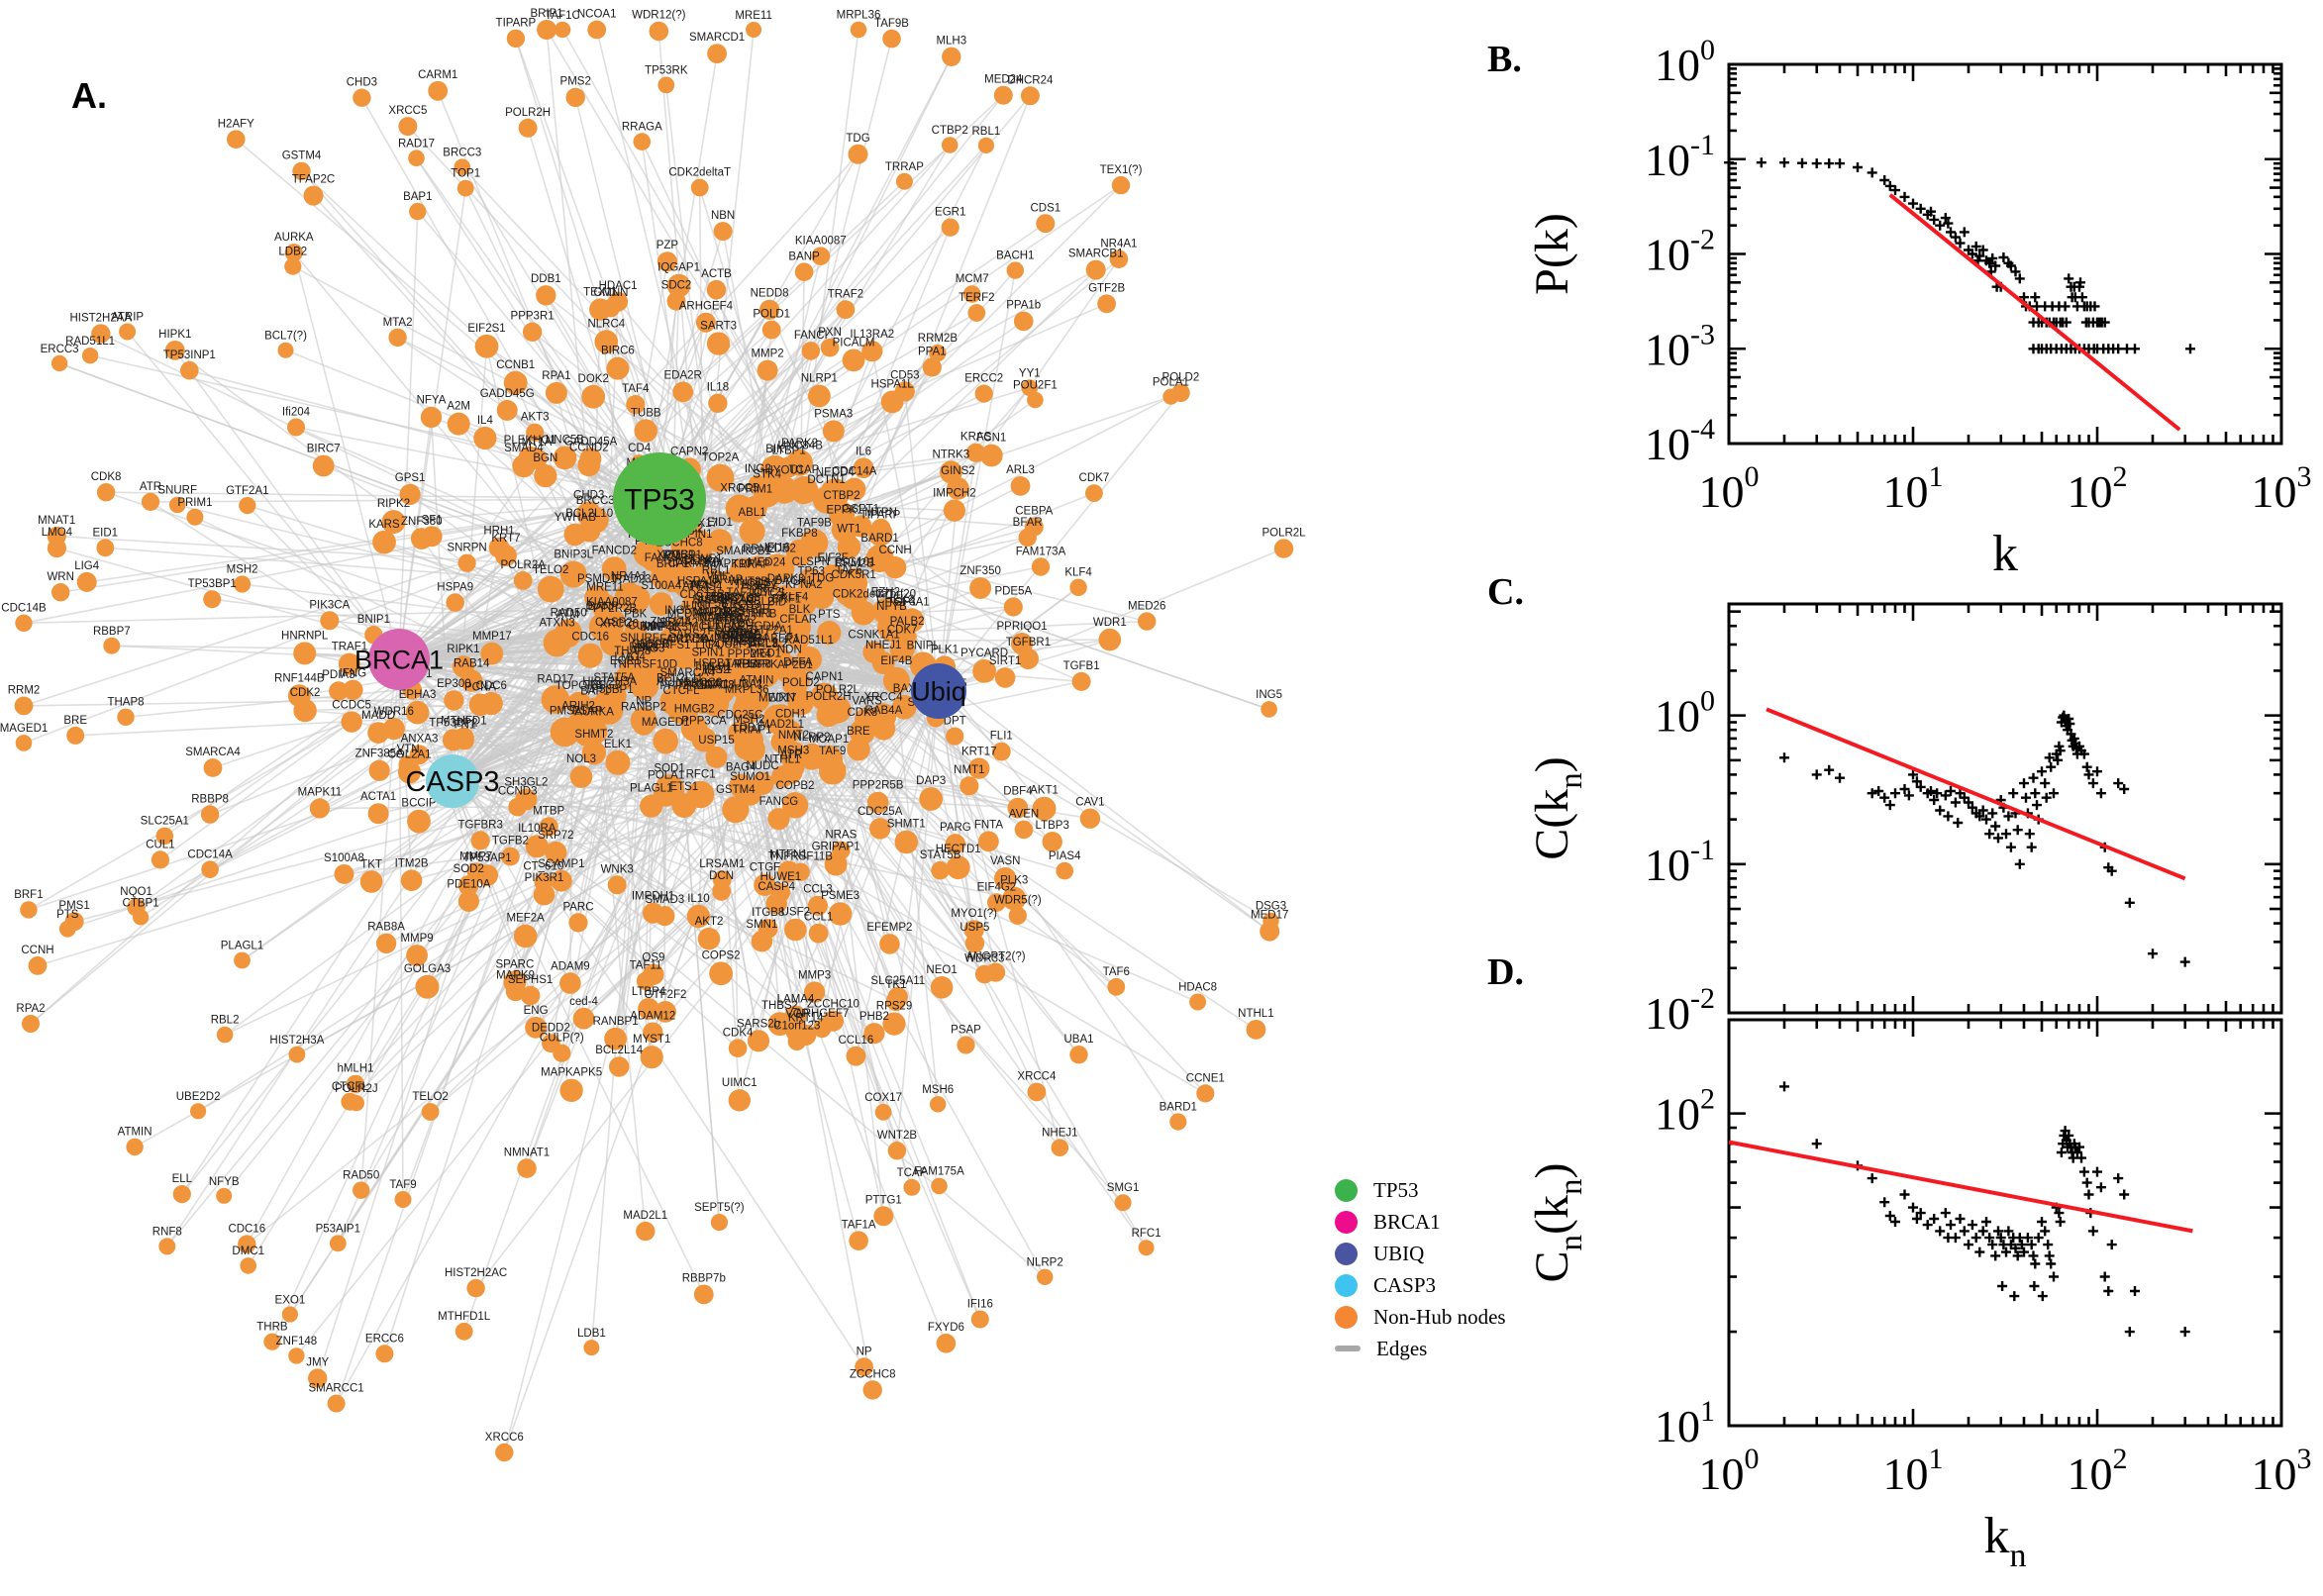 The height and width of the screenshot is (1596, 2323). I want to click on svg-text: CSNK1A1, so click(873, 636).